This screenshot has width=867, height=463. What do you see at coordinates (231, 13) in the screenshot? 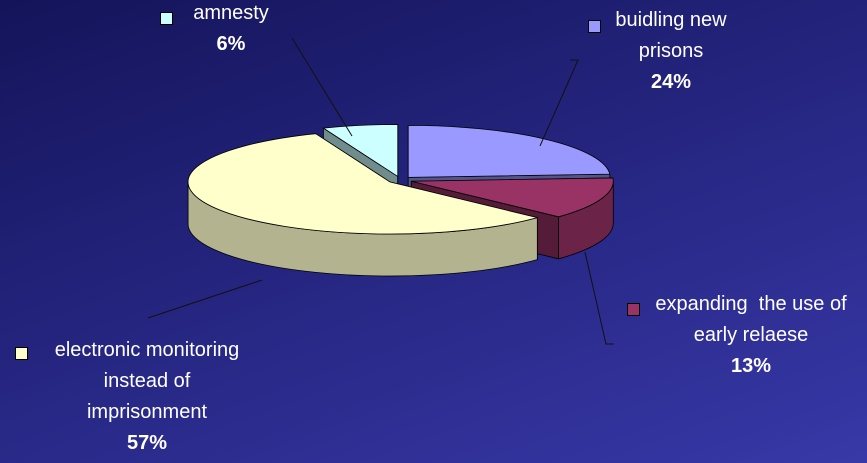
I see `category-label: amnesty` at bounding box center [231, 13].